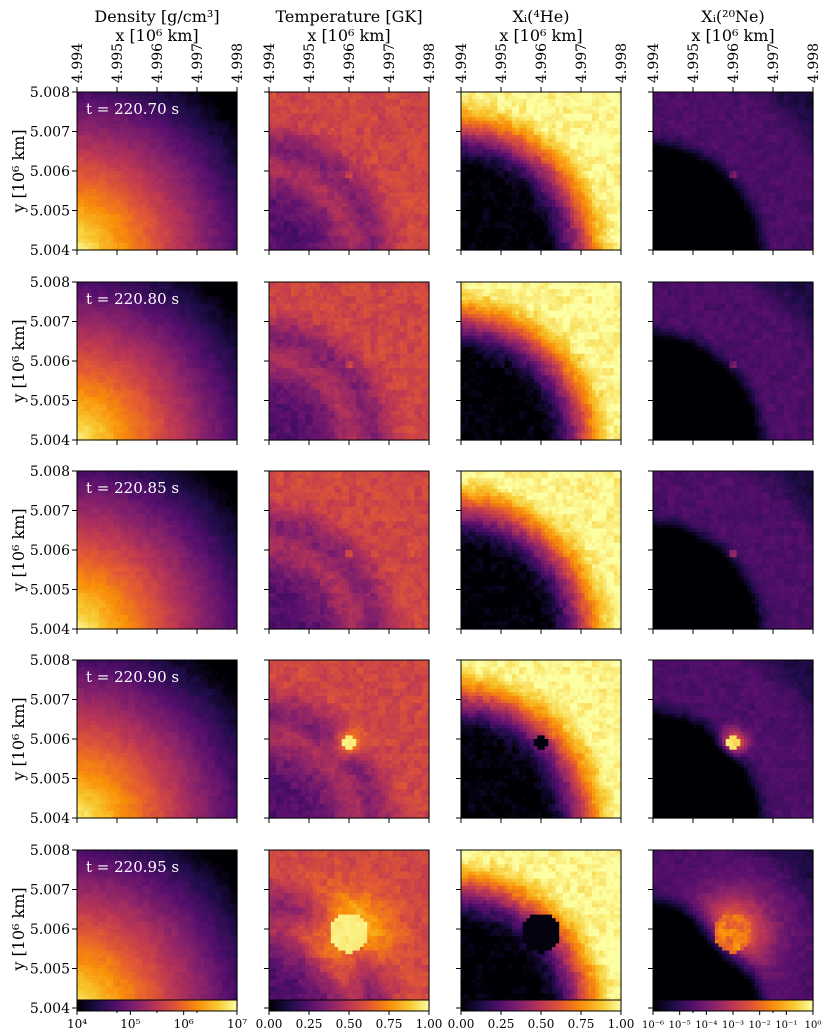  I want to click on panel-x20ne-t1, so click(731, 363).